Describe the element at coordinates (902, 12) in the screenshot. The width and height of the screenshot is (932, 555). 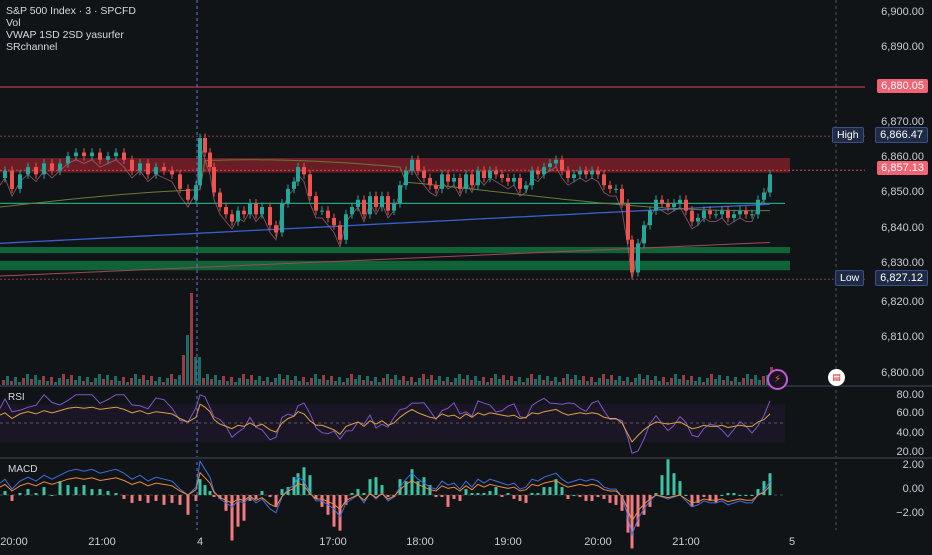
I see `price-tick: 6,900.00` at that location.